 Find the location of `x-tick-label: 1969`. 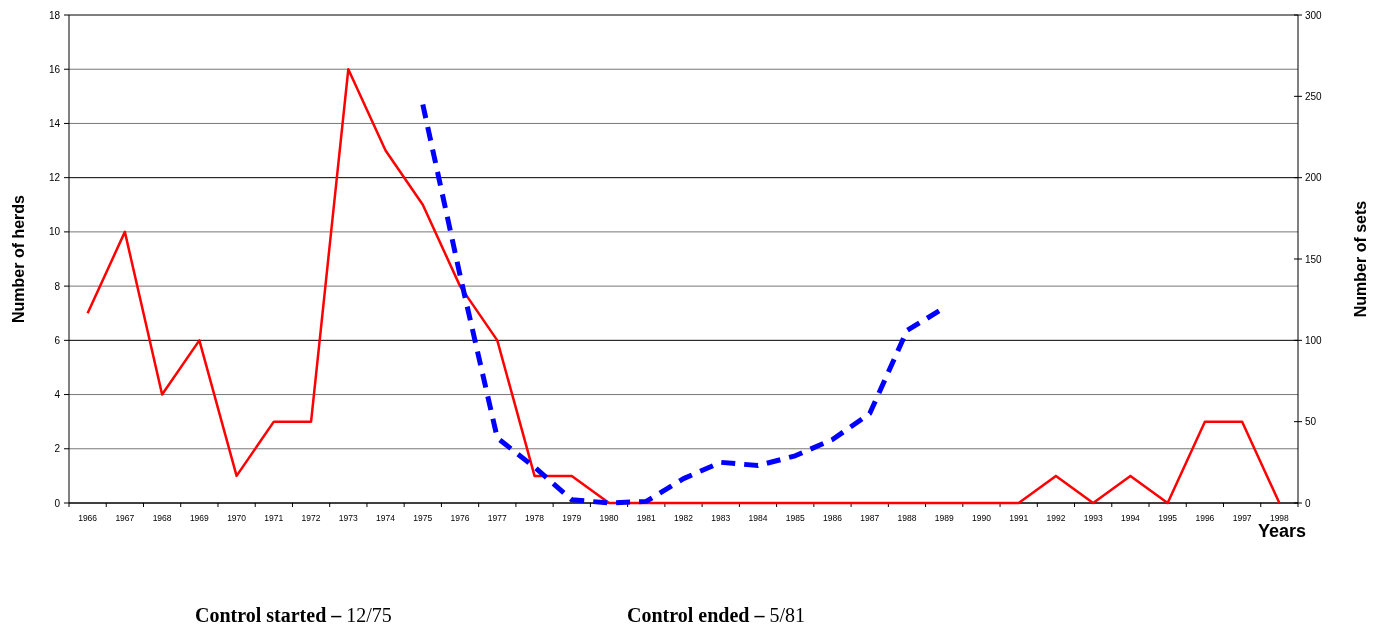

x-tick-label: 1969 is located at coordinates (199, 518).